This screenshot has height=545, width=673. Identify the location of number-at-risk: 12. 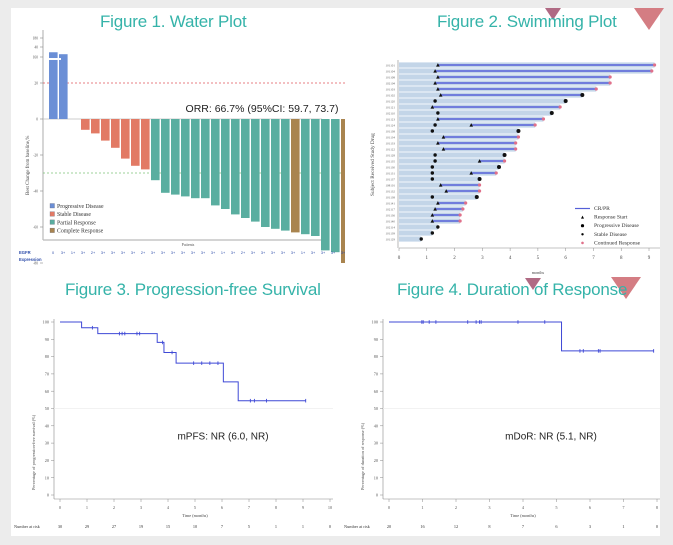
(456, 526).